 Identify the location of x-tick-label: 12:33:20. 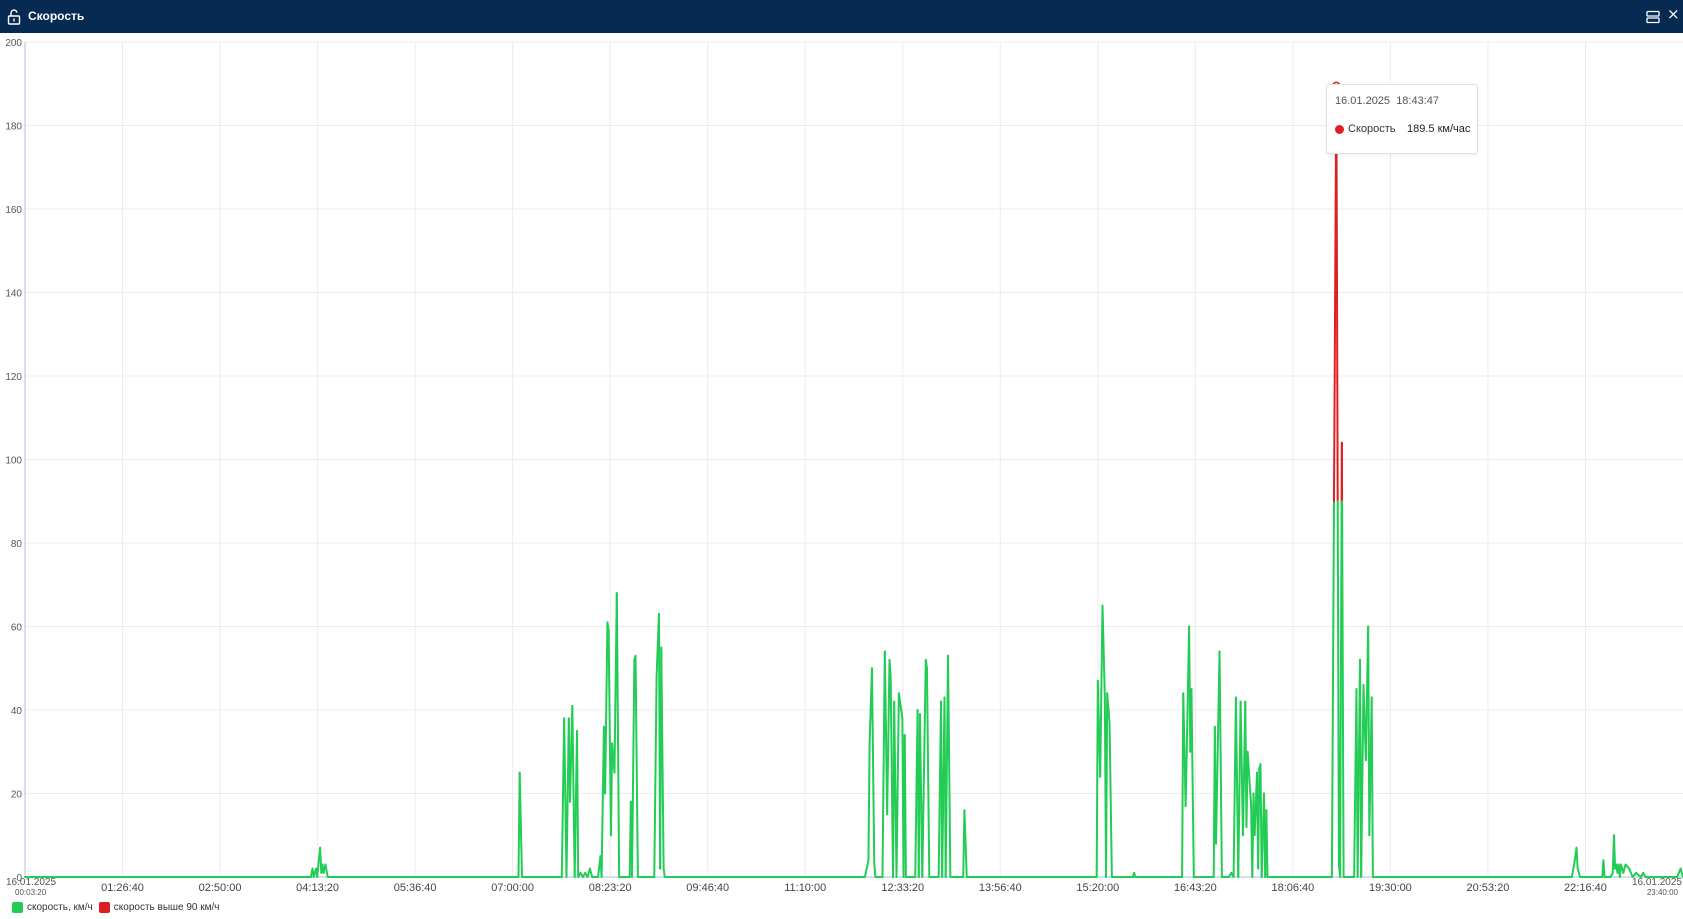
(902, 888).